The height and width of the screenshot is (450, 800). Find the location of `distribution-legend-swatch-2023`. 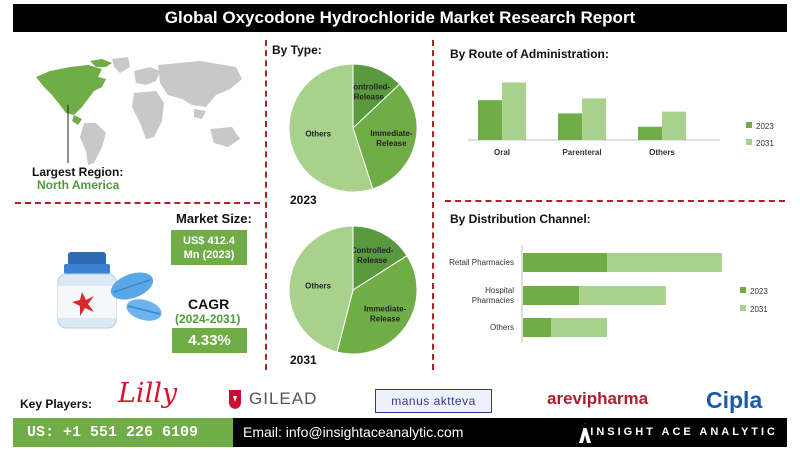

distribution-legend-swatch-2023 is located at coordinates (743, 290).